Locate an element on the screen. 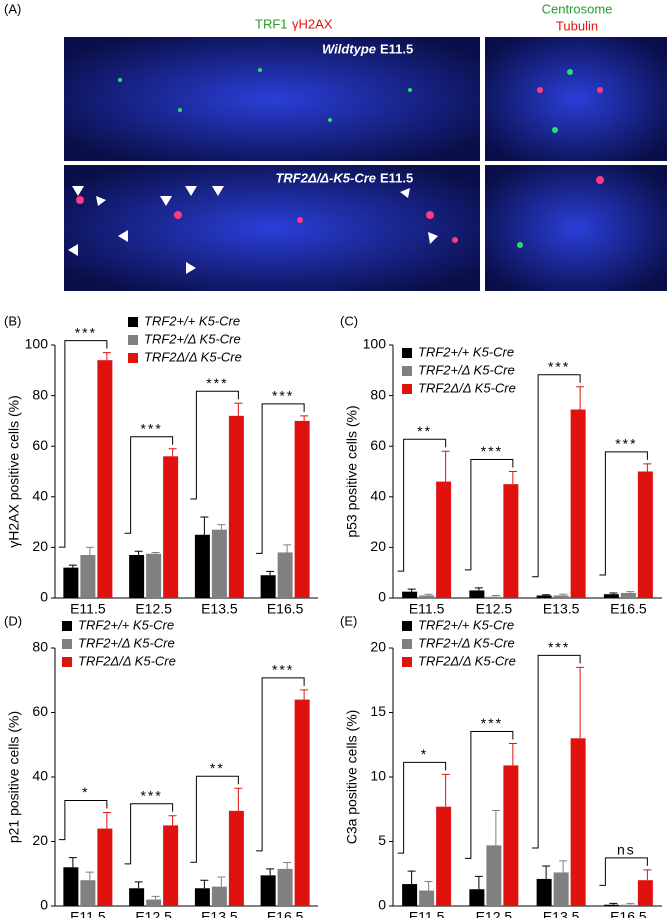 The height and width of the screenshot is (923, 672). y-axis-label: p21 positive cells (%) is located at coordinates (14, 777).